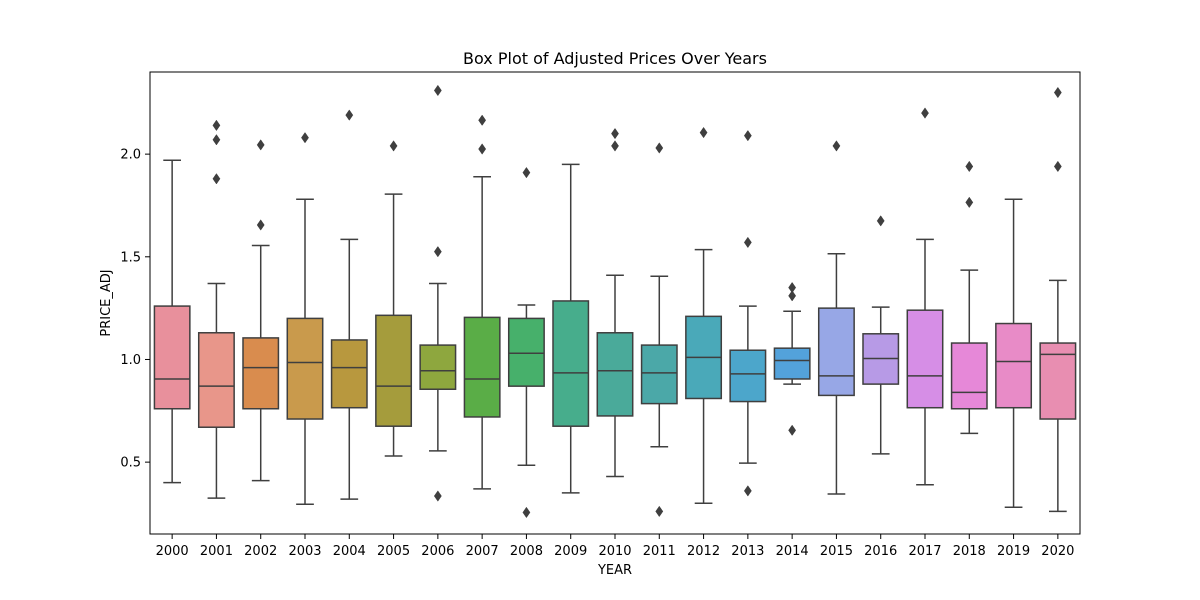 This screenshot has width=1200, height=600. What do you see at coordinates (614, 570) in the screenshot?
I see `x-axis-label: YEAR` at bounding box center [614, 570].